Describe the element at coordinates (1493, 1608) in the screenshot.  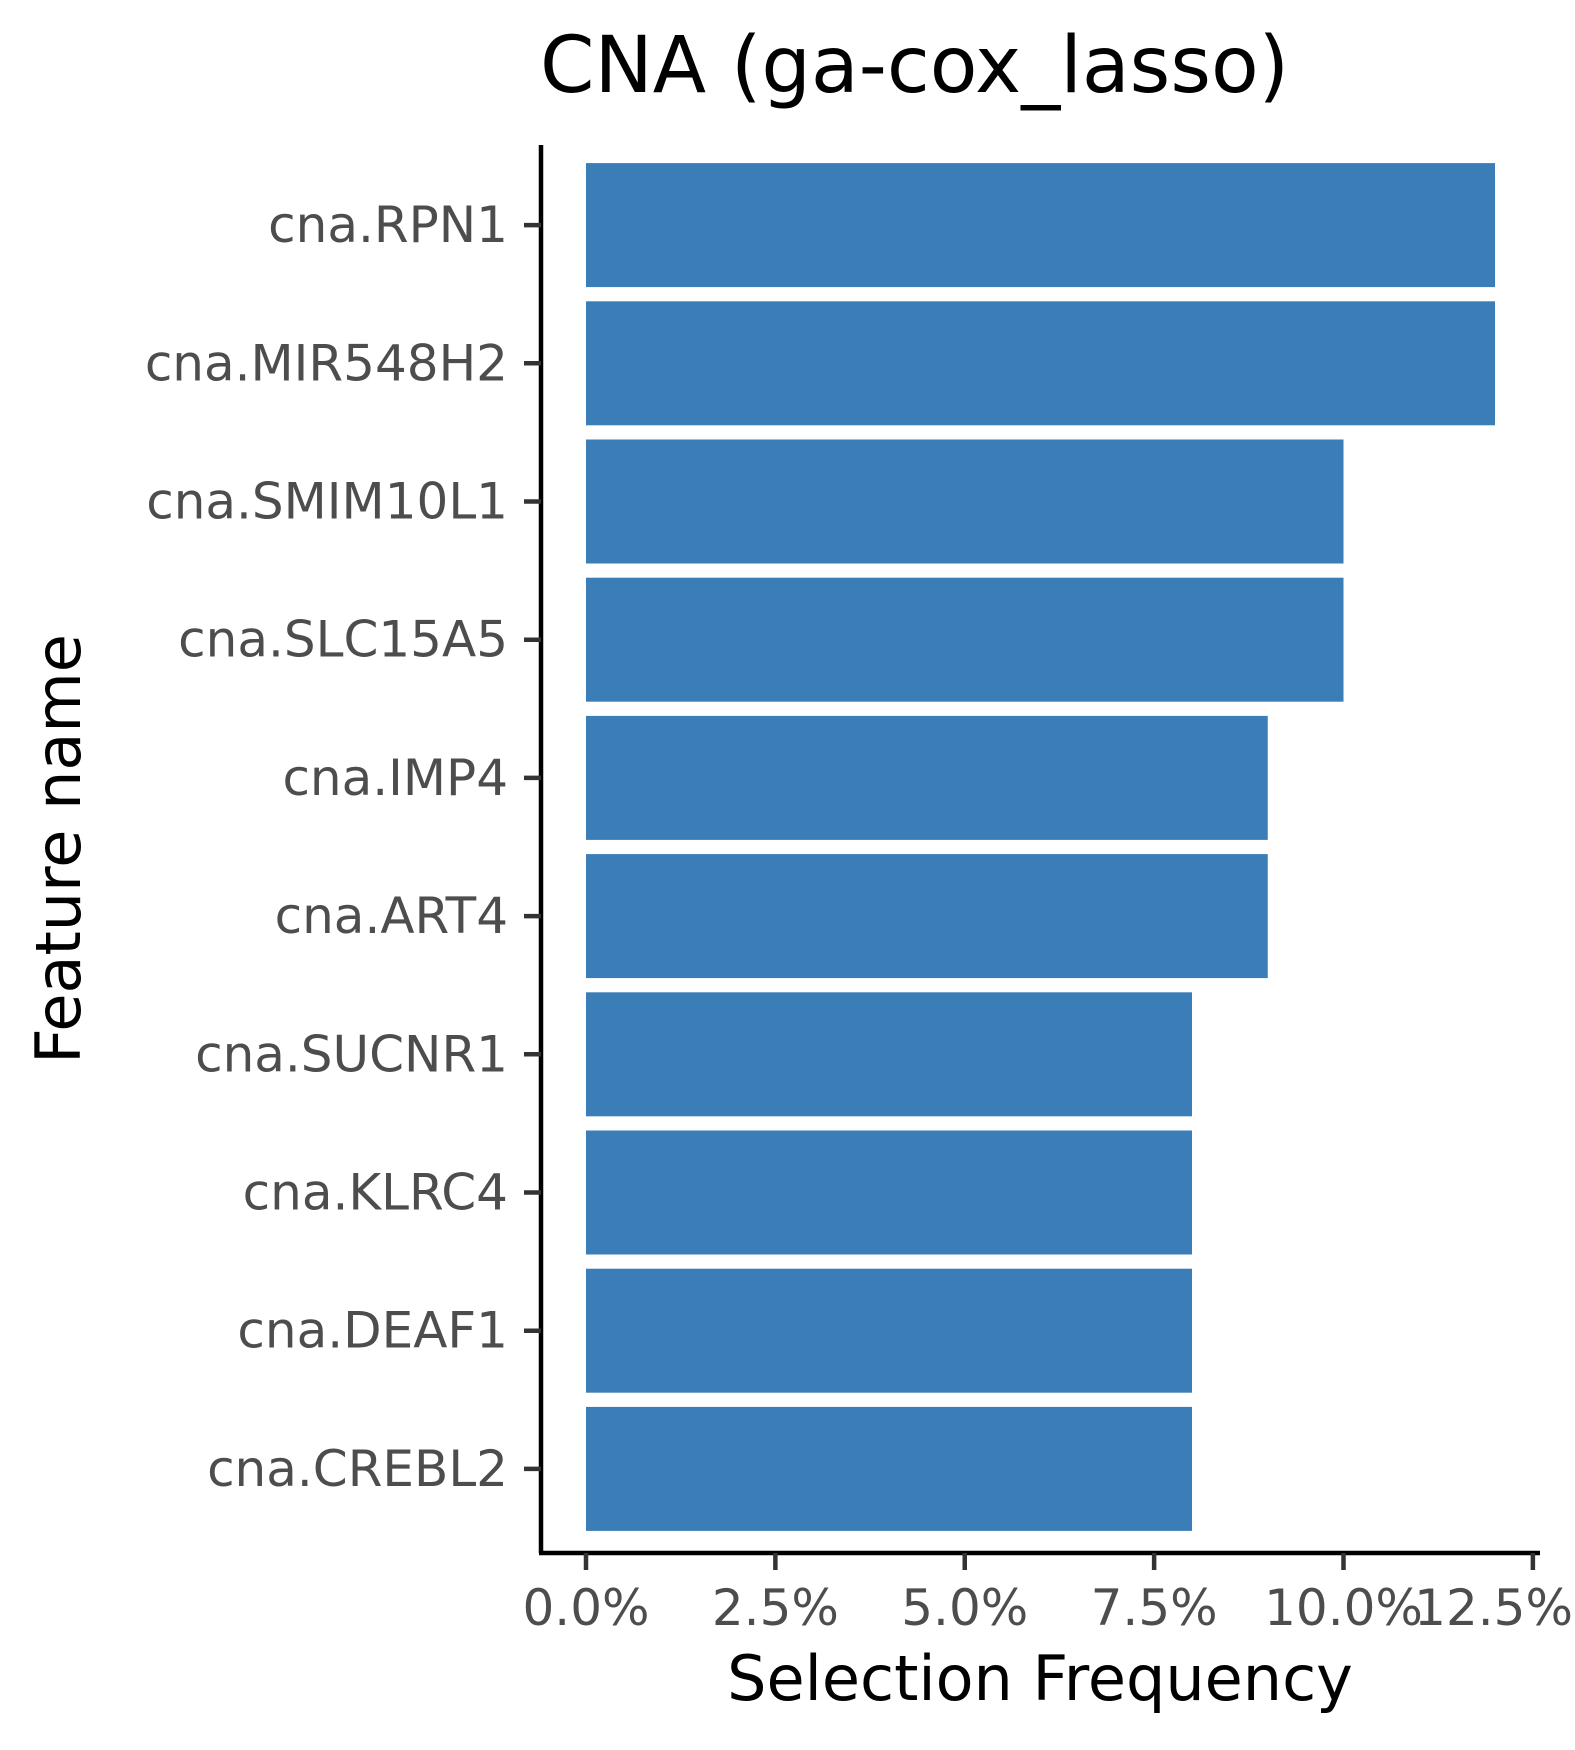
I see `x-tick-label: 12.5%` at that location.